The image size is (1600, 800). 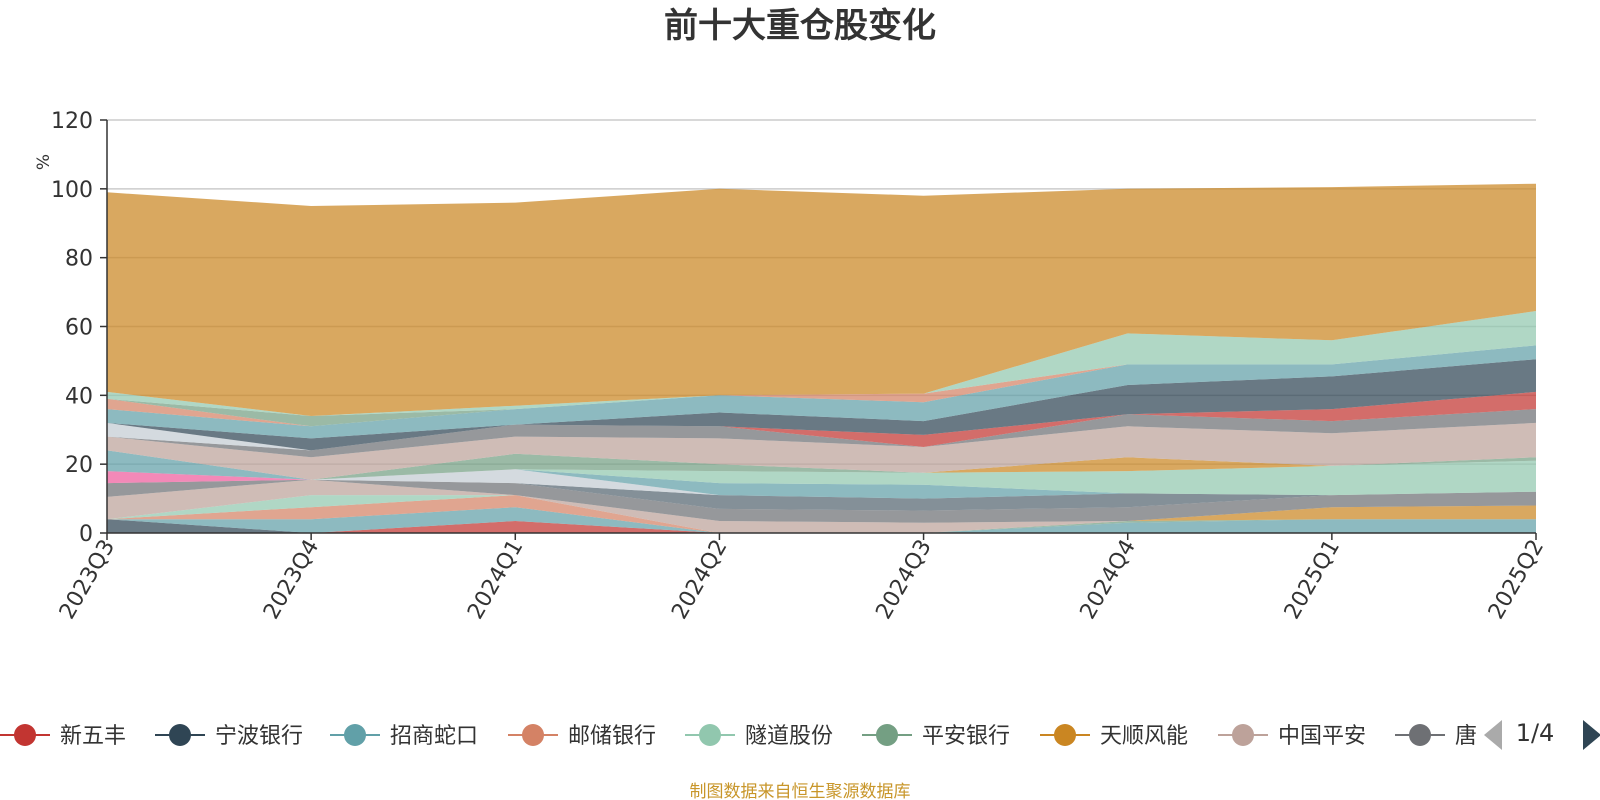 I want to click on data-source-footer: 制图数据来自恒生聚源数据库, so click(x=800, y=791).